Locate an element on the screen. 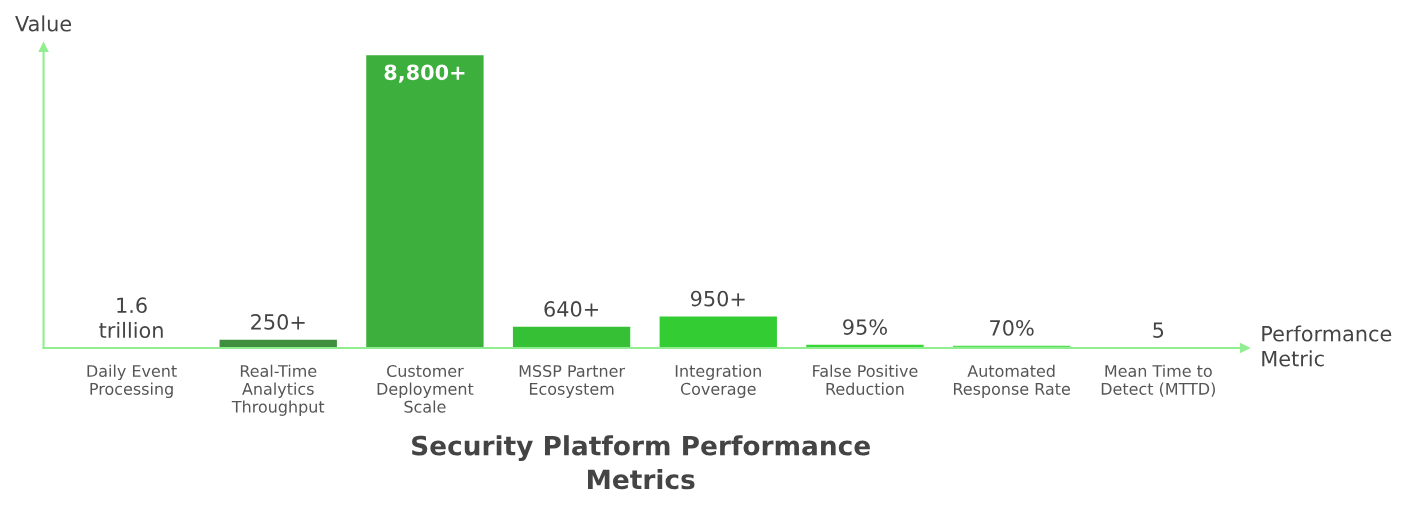 The width and height of the screenshot is (1405, 508). x-axis-title: Performance Metric is located at coordinates (1327, 346).